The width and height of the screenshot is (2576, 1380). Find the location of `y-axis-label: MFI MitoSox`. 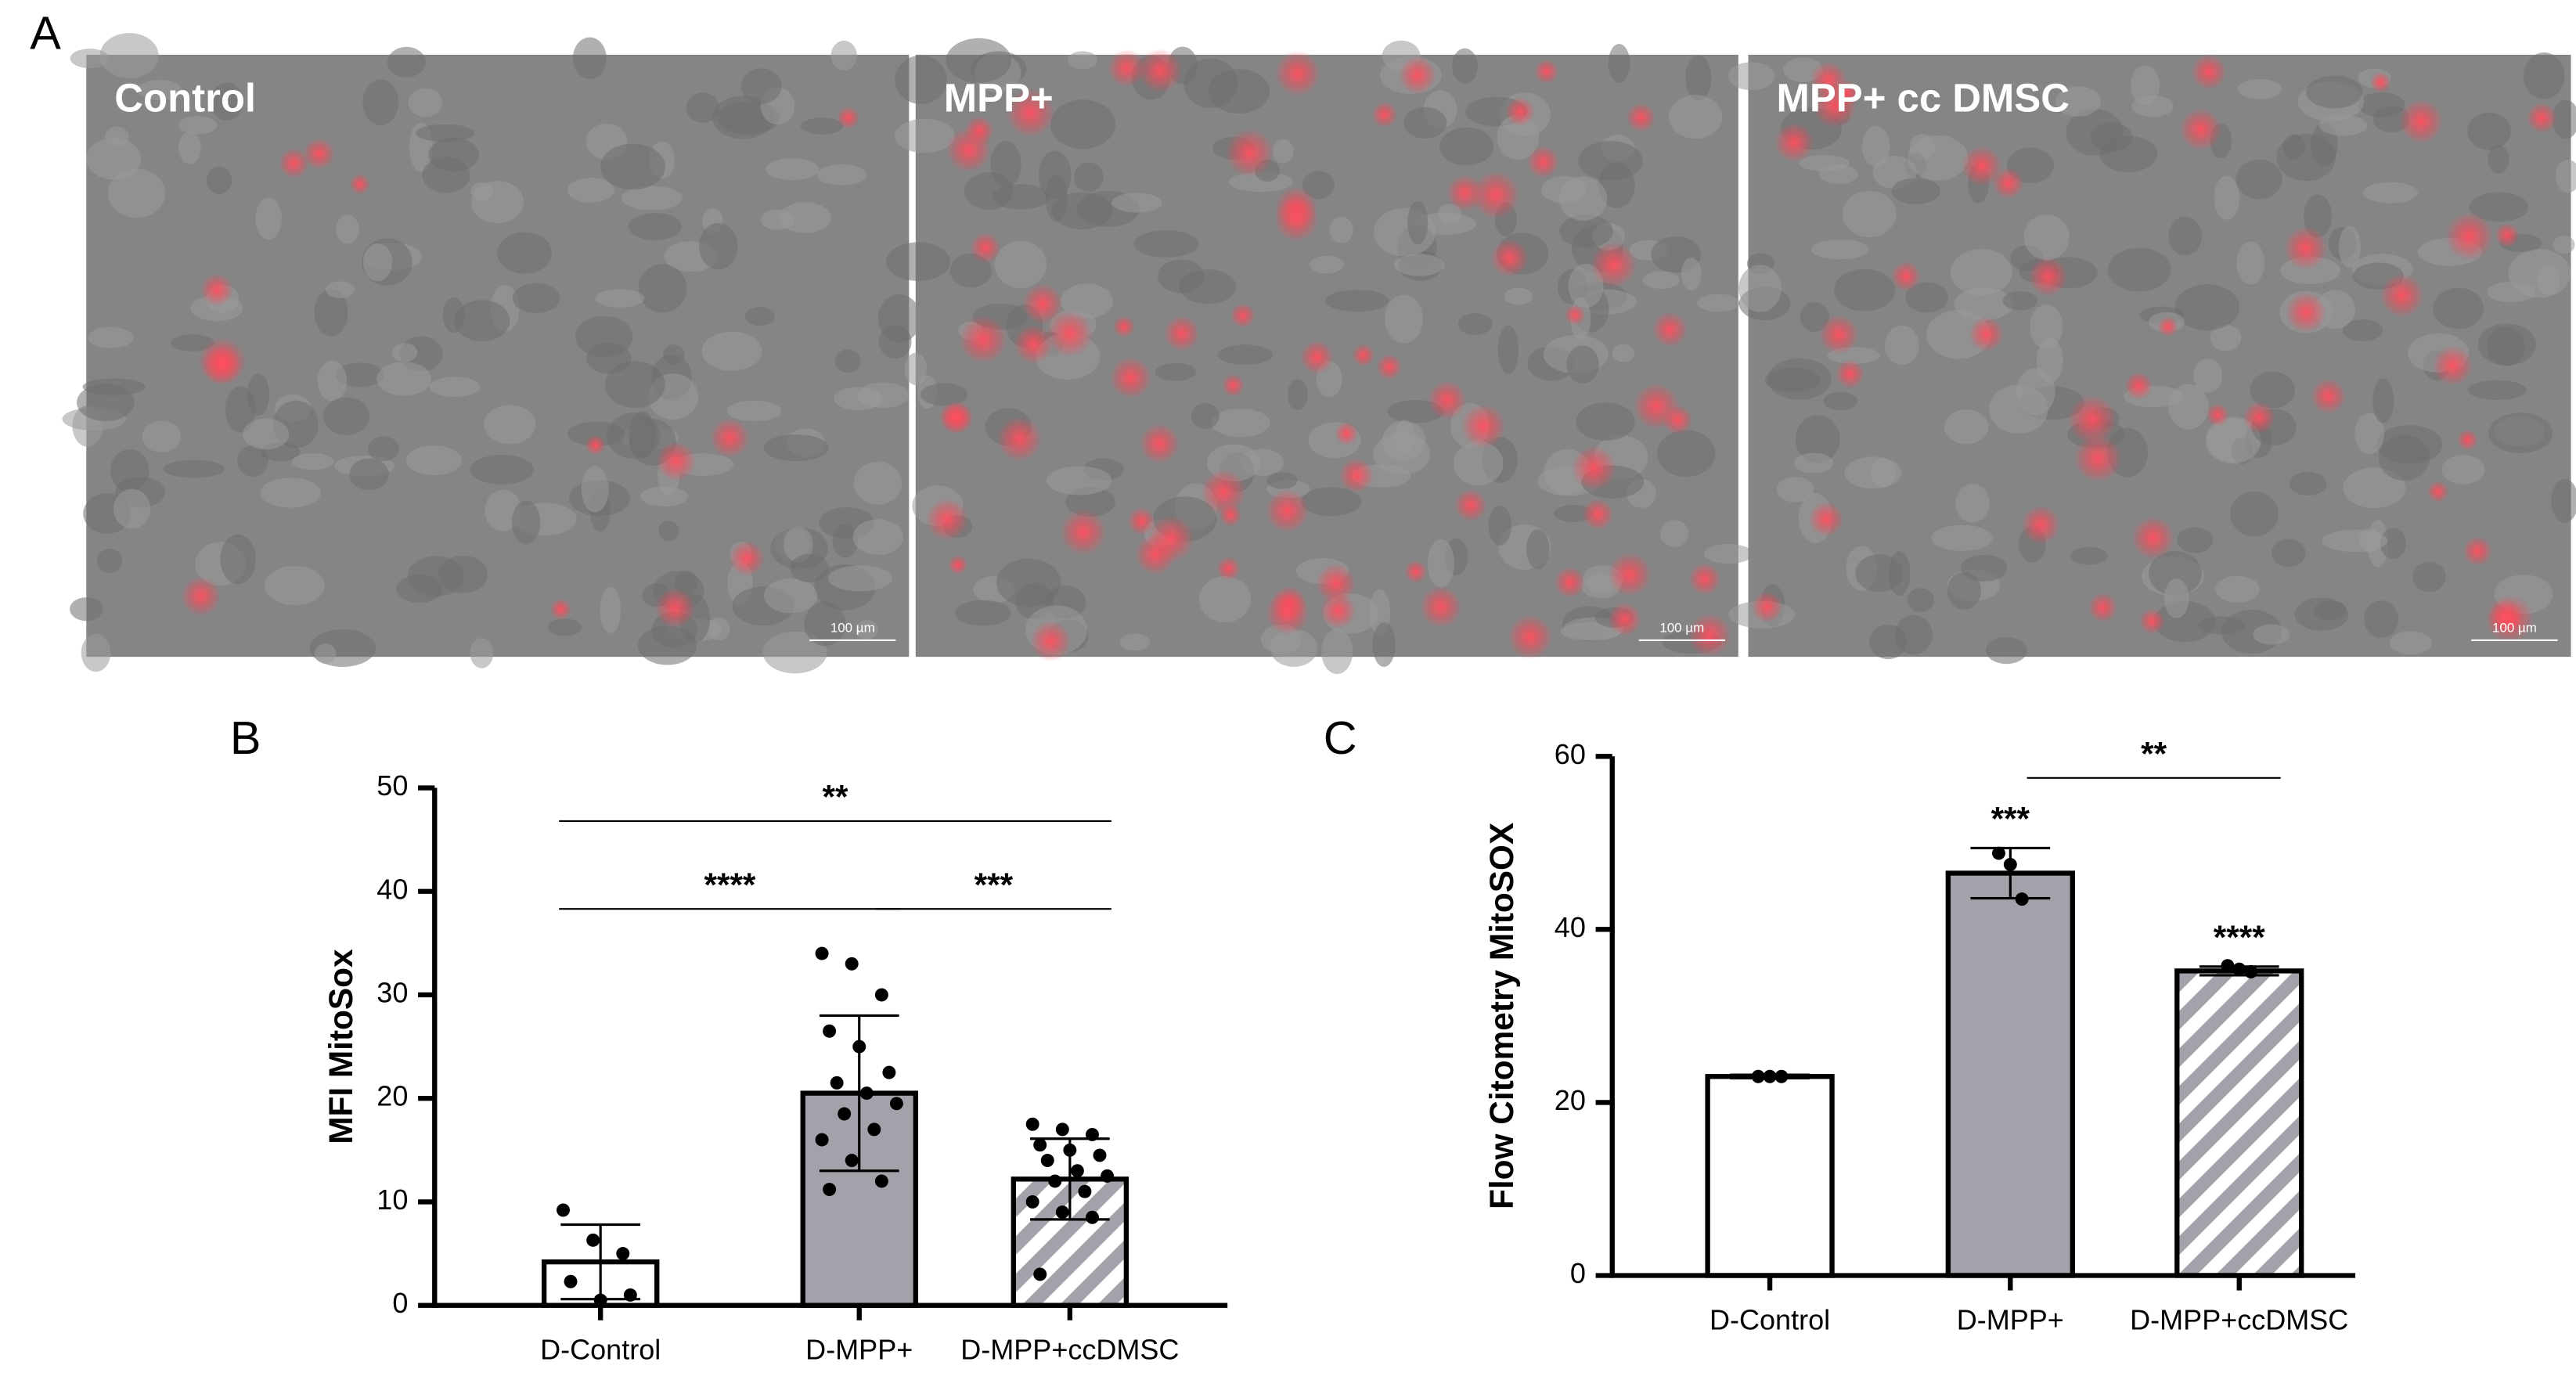

y-axis-label: MFI MitoSox is located at coordinates (340, 1046).